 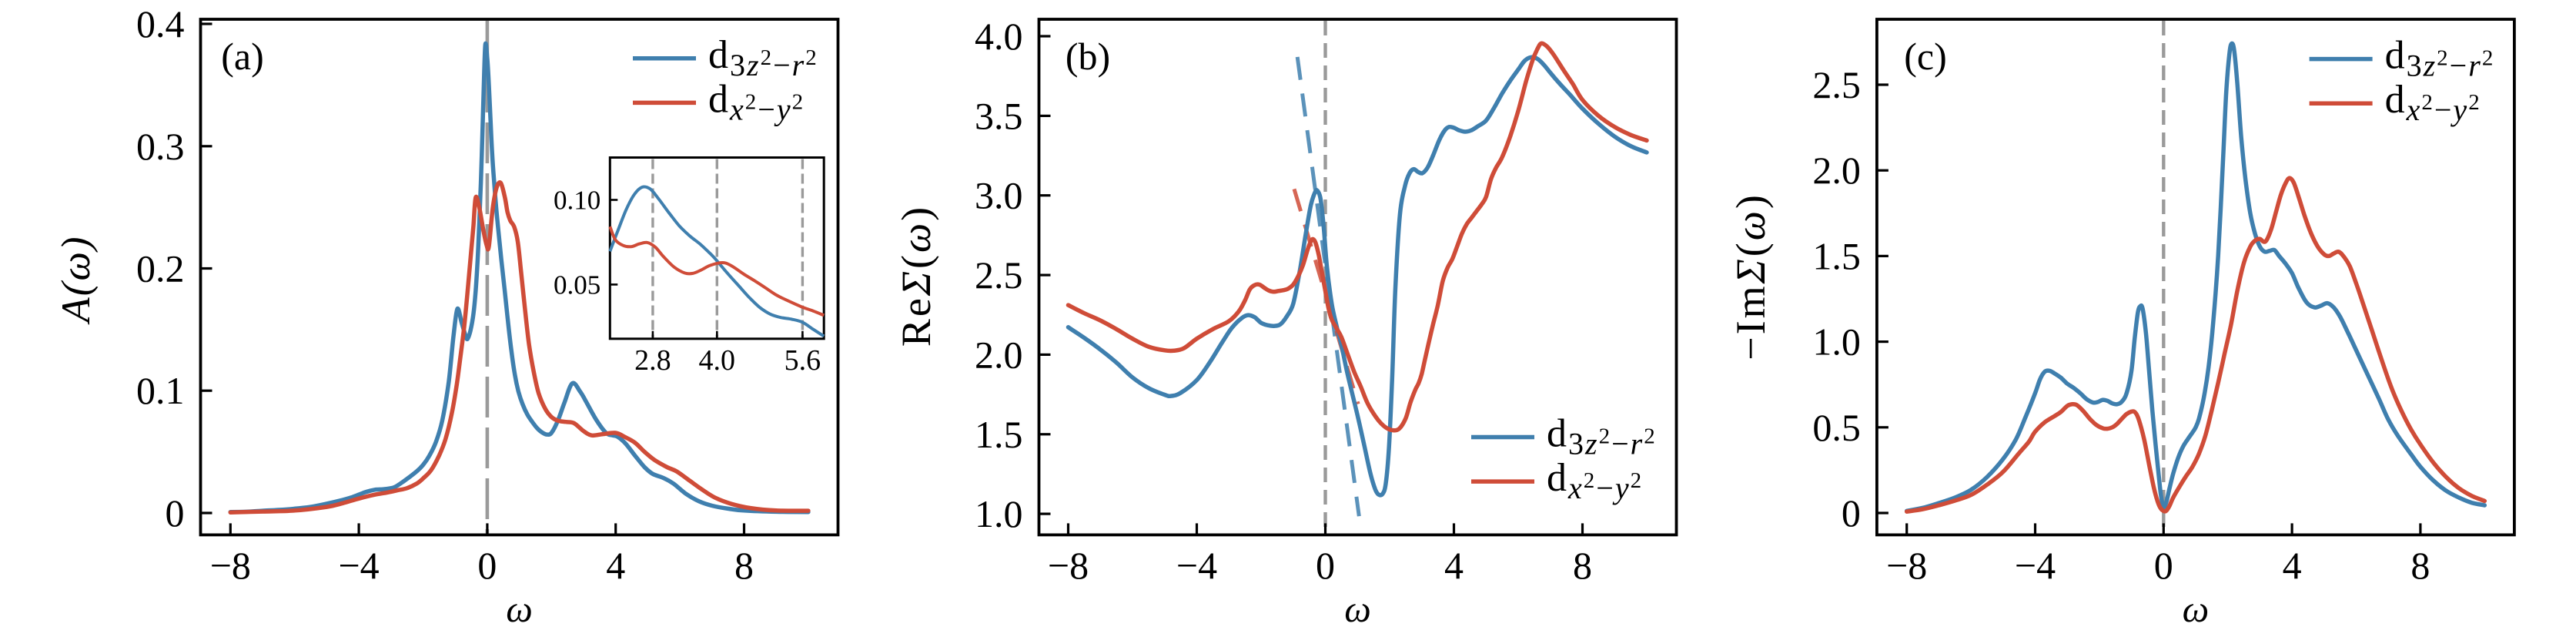 What do you see at coordinates (803, 360) in the screenshot?
I see `svg-text: 5.6` at bounding box center [803, 360].